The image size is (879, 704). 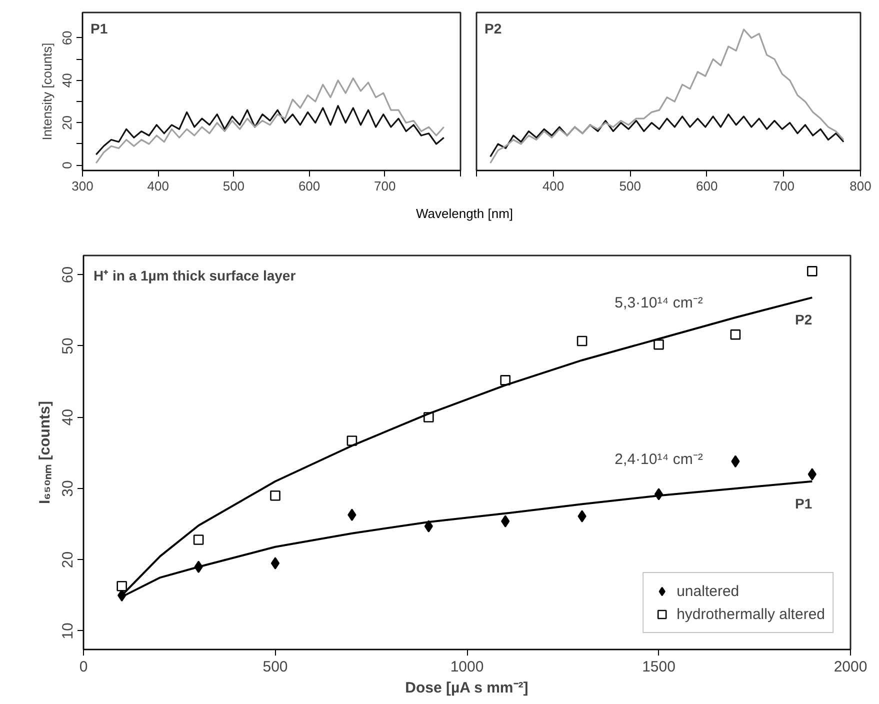 I want to click on y-tick-label: 50, so click(x=68, y=346).